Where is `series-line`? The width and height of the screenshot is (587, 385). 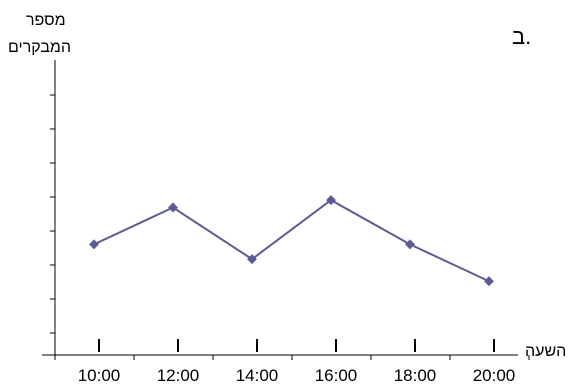 series-line is located at coordinates (291, 240).